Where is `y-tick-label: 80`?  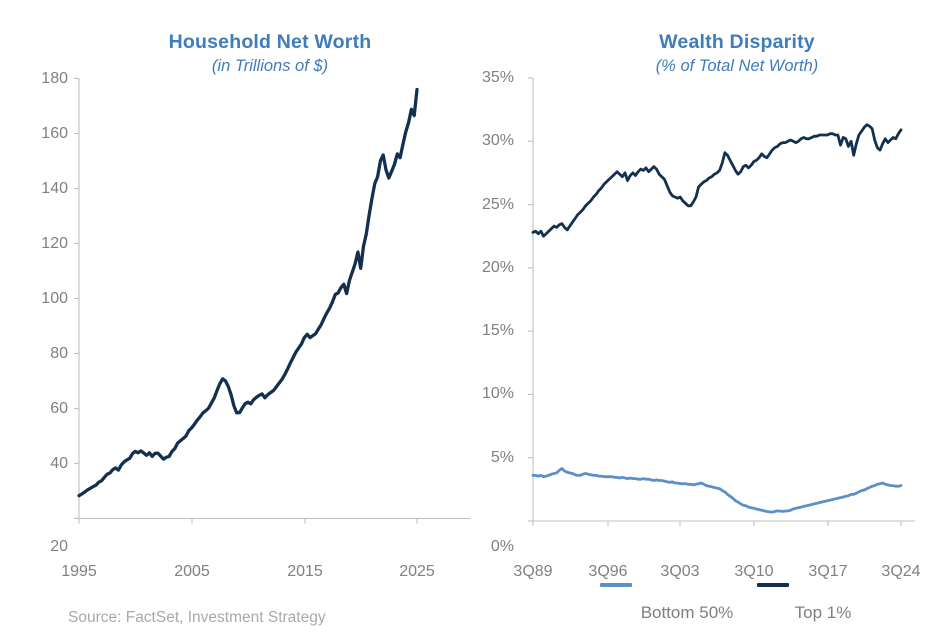 y-tick-label: 80 is located at coordinates (59, 353).